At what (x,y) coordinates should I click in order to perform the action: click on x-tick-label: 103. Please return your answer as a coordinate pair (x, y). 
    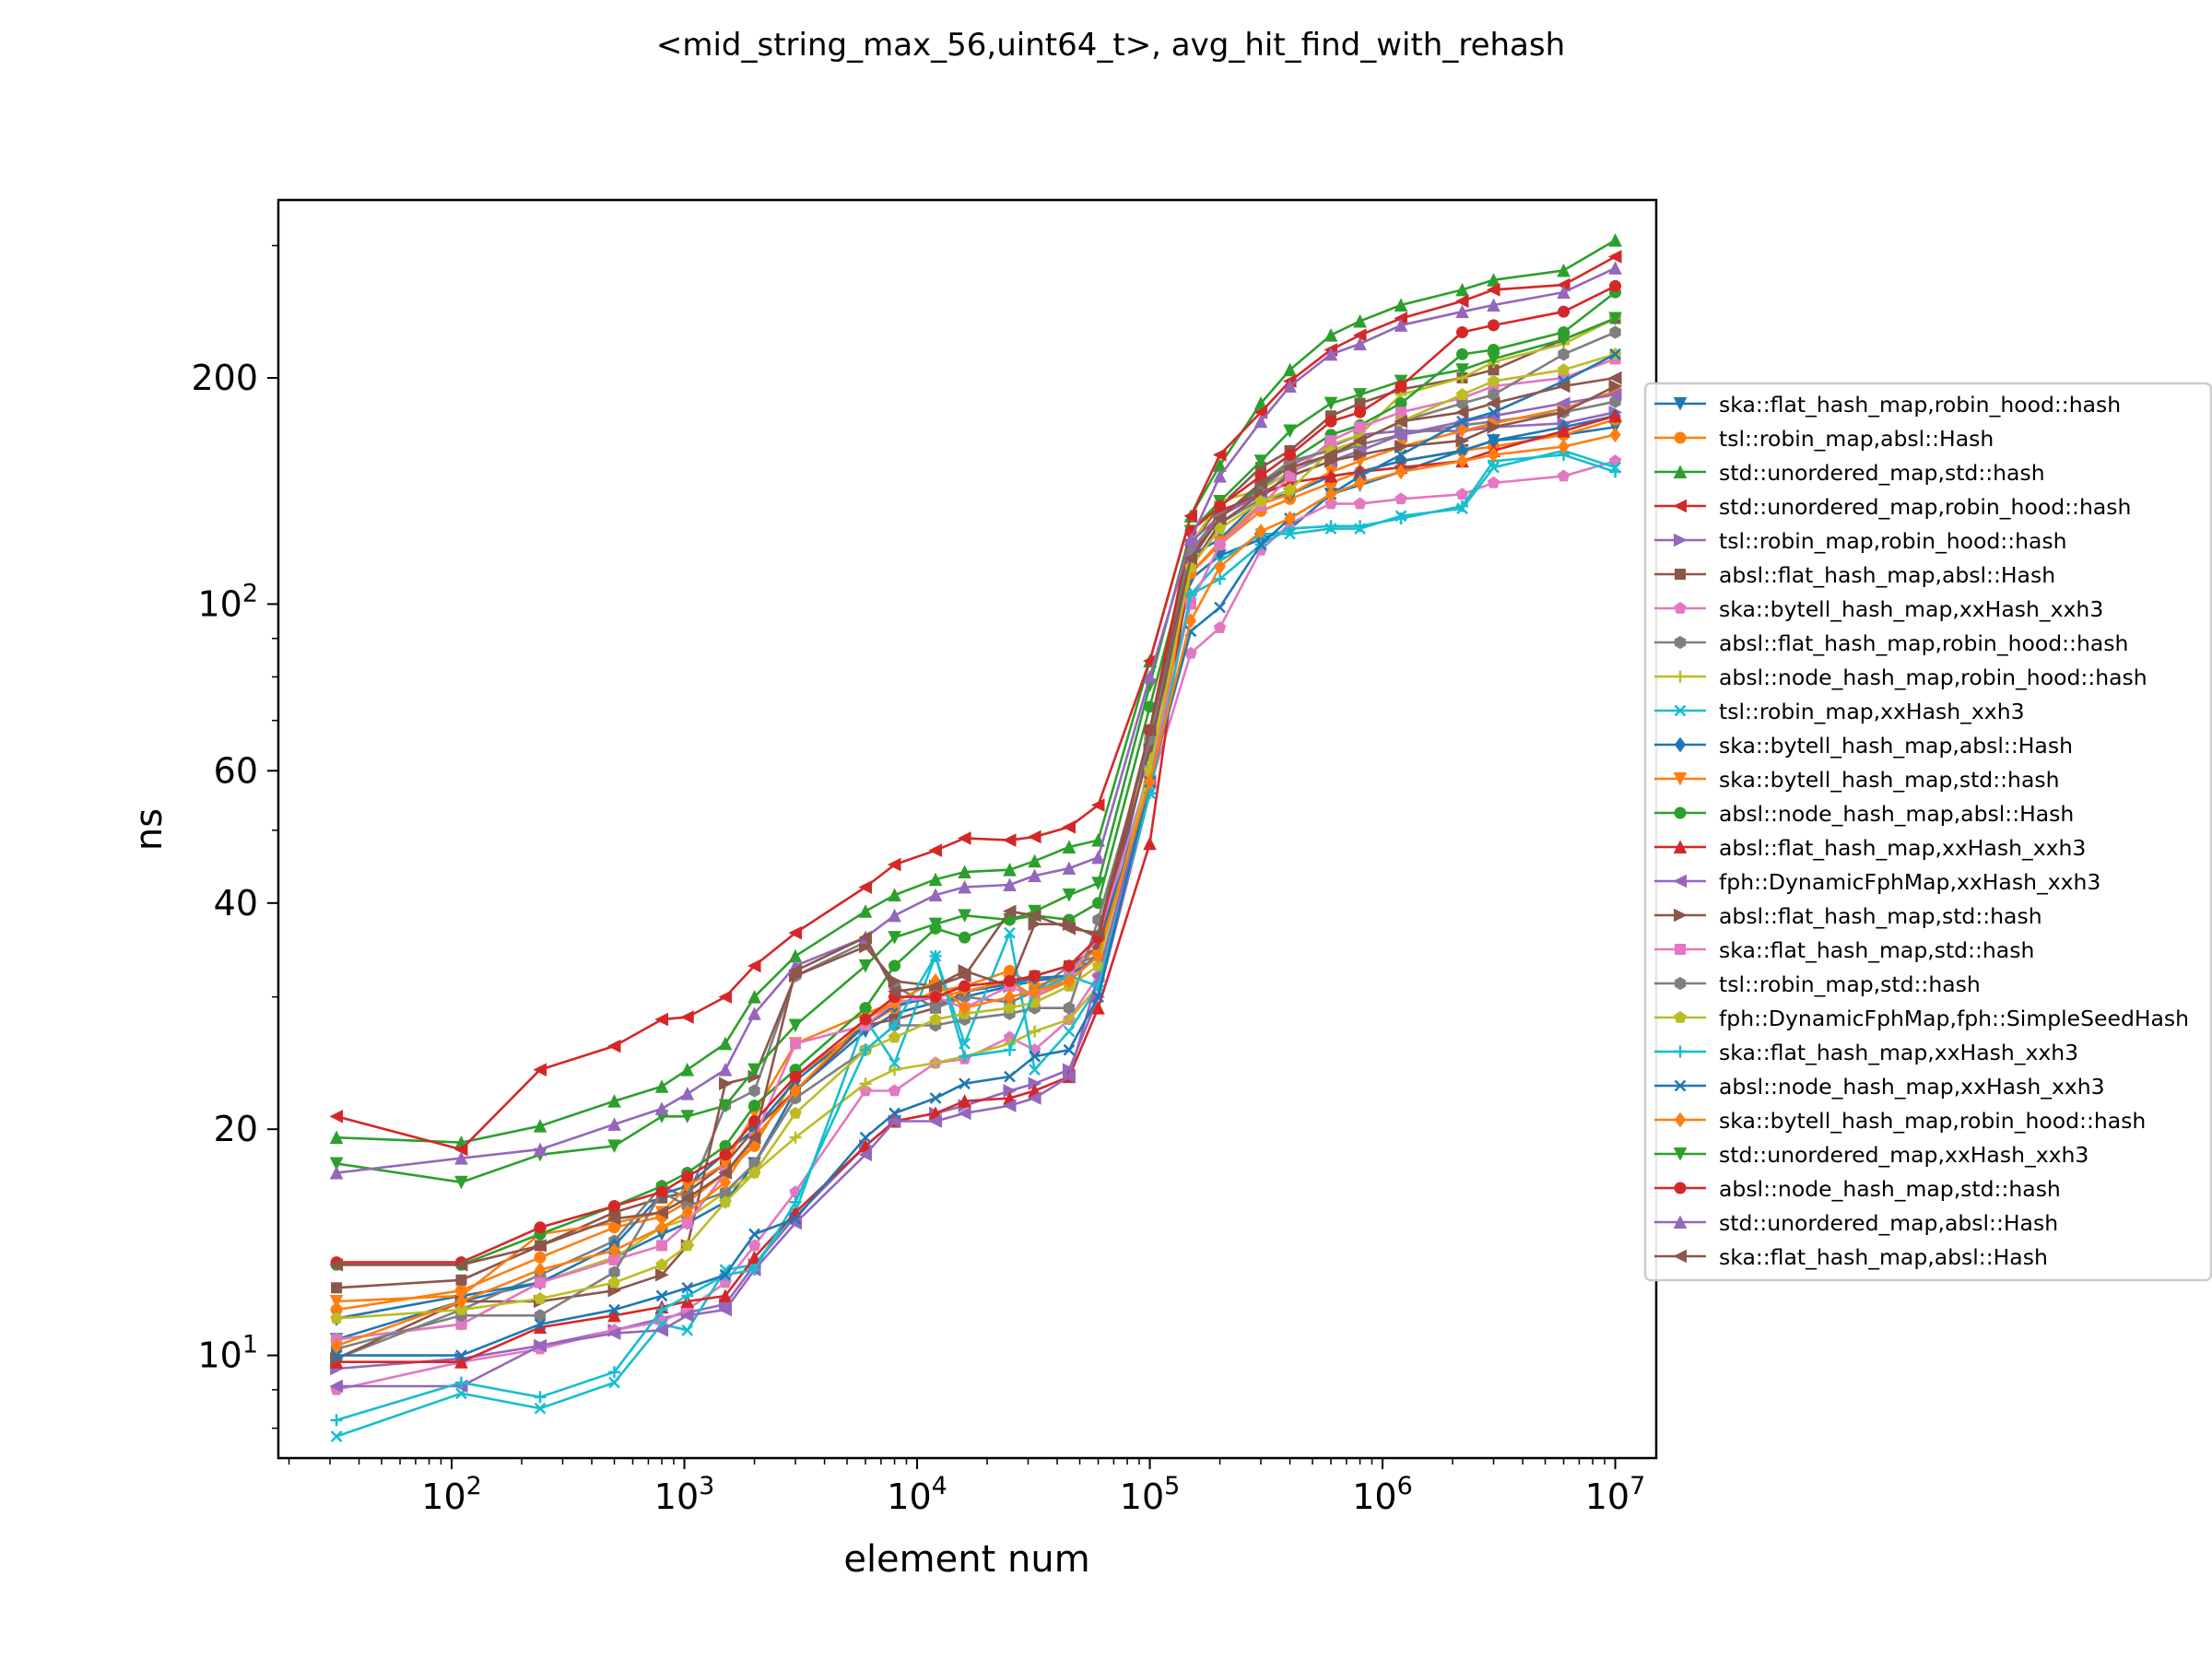
    Looking at the image, I should click on (684, 1494).